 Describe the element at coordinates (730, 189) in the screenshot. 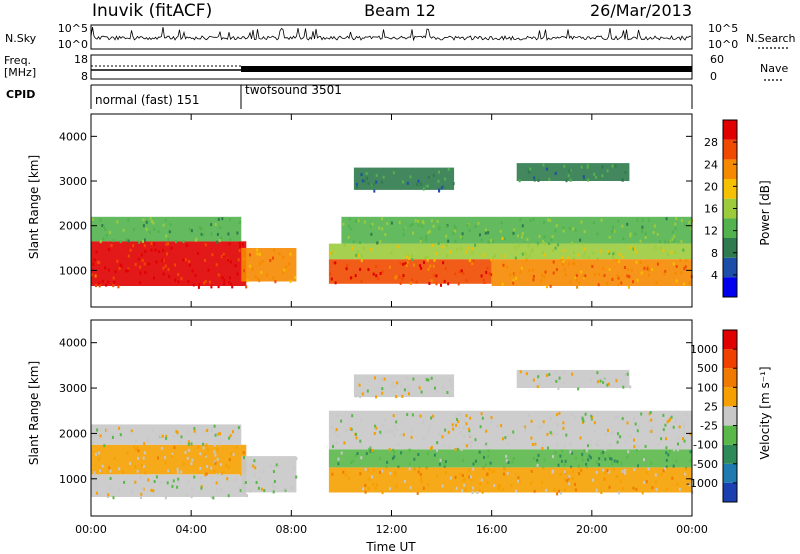

I see `colorbar-swatch` at that location.